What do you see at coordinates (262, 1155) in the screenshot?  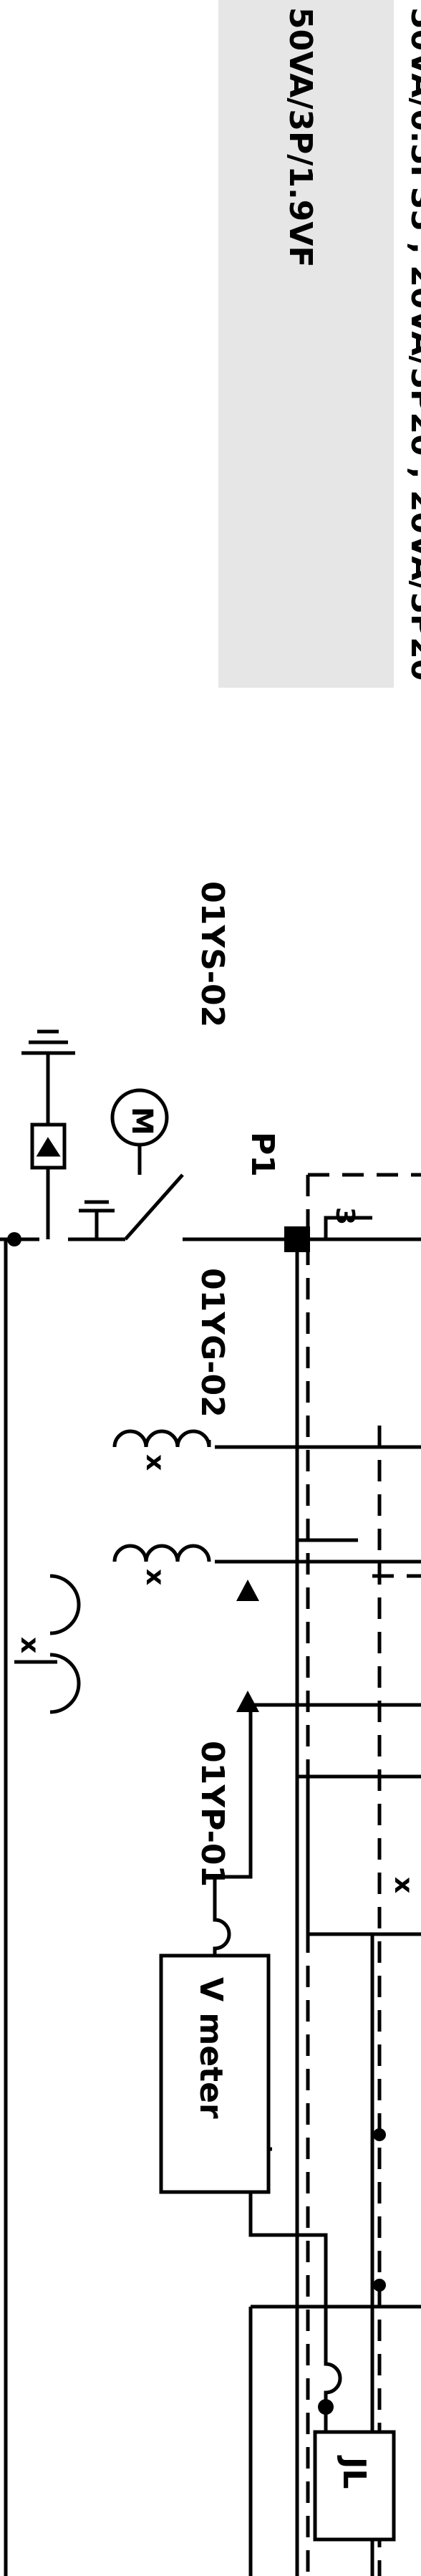 I see `p1-label: P1` at bounding box center [262, 1155].